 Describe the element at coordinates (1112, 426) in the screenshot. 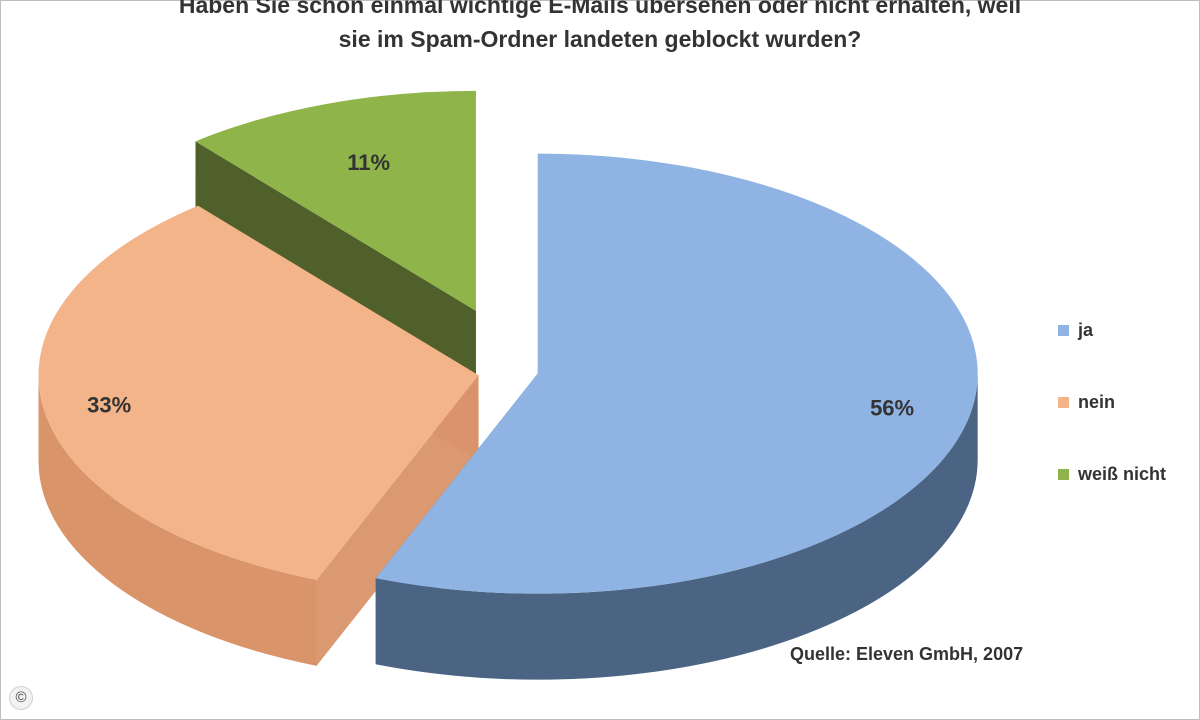

I see `chart-legend: ja nein weiß nicht` at that location.